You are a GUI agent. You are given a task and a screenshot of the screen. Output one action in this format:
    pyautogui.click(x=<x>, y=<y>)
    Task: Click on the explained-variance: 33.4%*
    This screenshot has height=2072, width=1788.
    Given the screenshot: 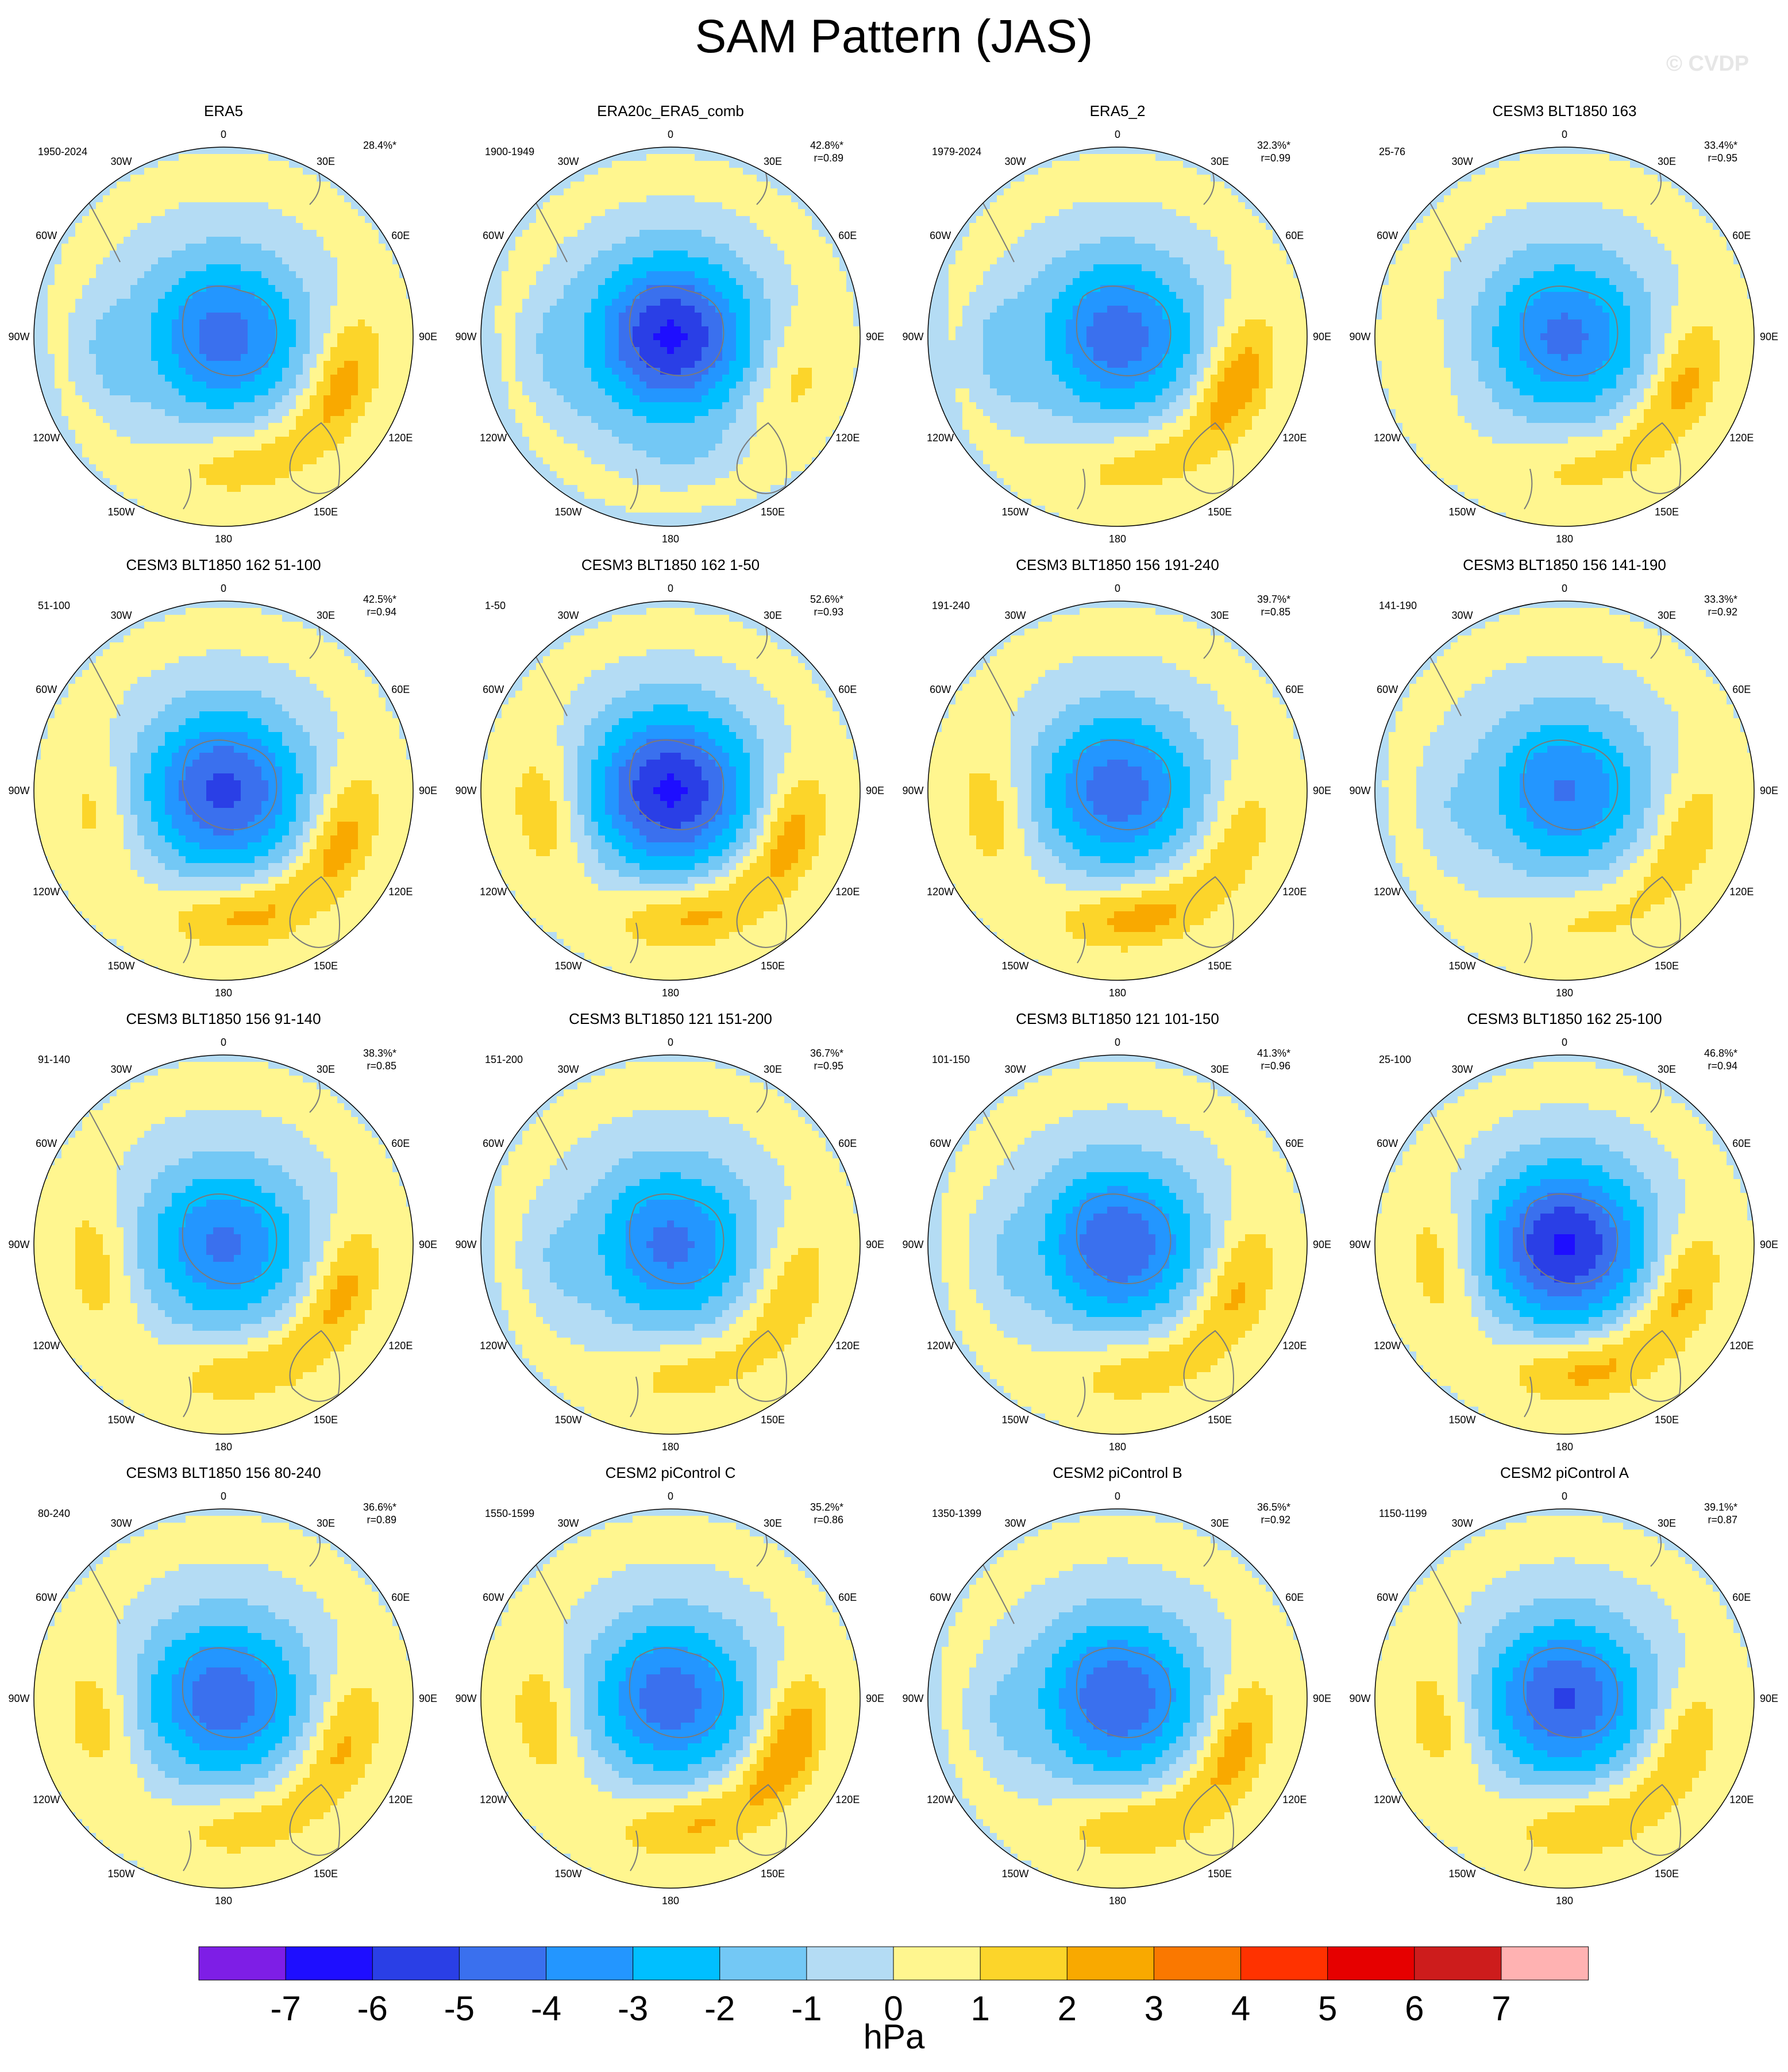 What is the action you would take?
    pyautogui.click(x=1694, y=145)
    